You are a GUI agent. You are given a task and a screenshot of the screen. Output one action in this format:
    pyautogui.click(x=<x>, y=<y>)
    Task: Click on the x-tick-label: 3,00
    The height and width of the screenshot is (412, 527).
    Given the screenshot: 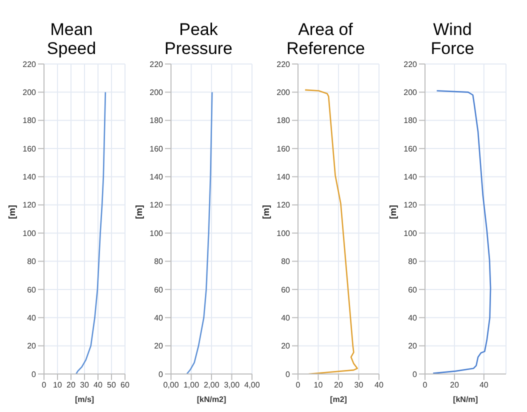 What is the action you would take?
    pyautogui.click(x=232, y=385)
    